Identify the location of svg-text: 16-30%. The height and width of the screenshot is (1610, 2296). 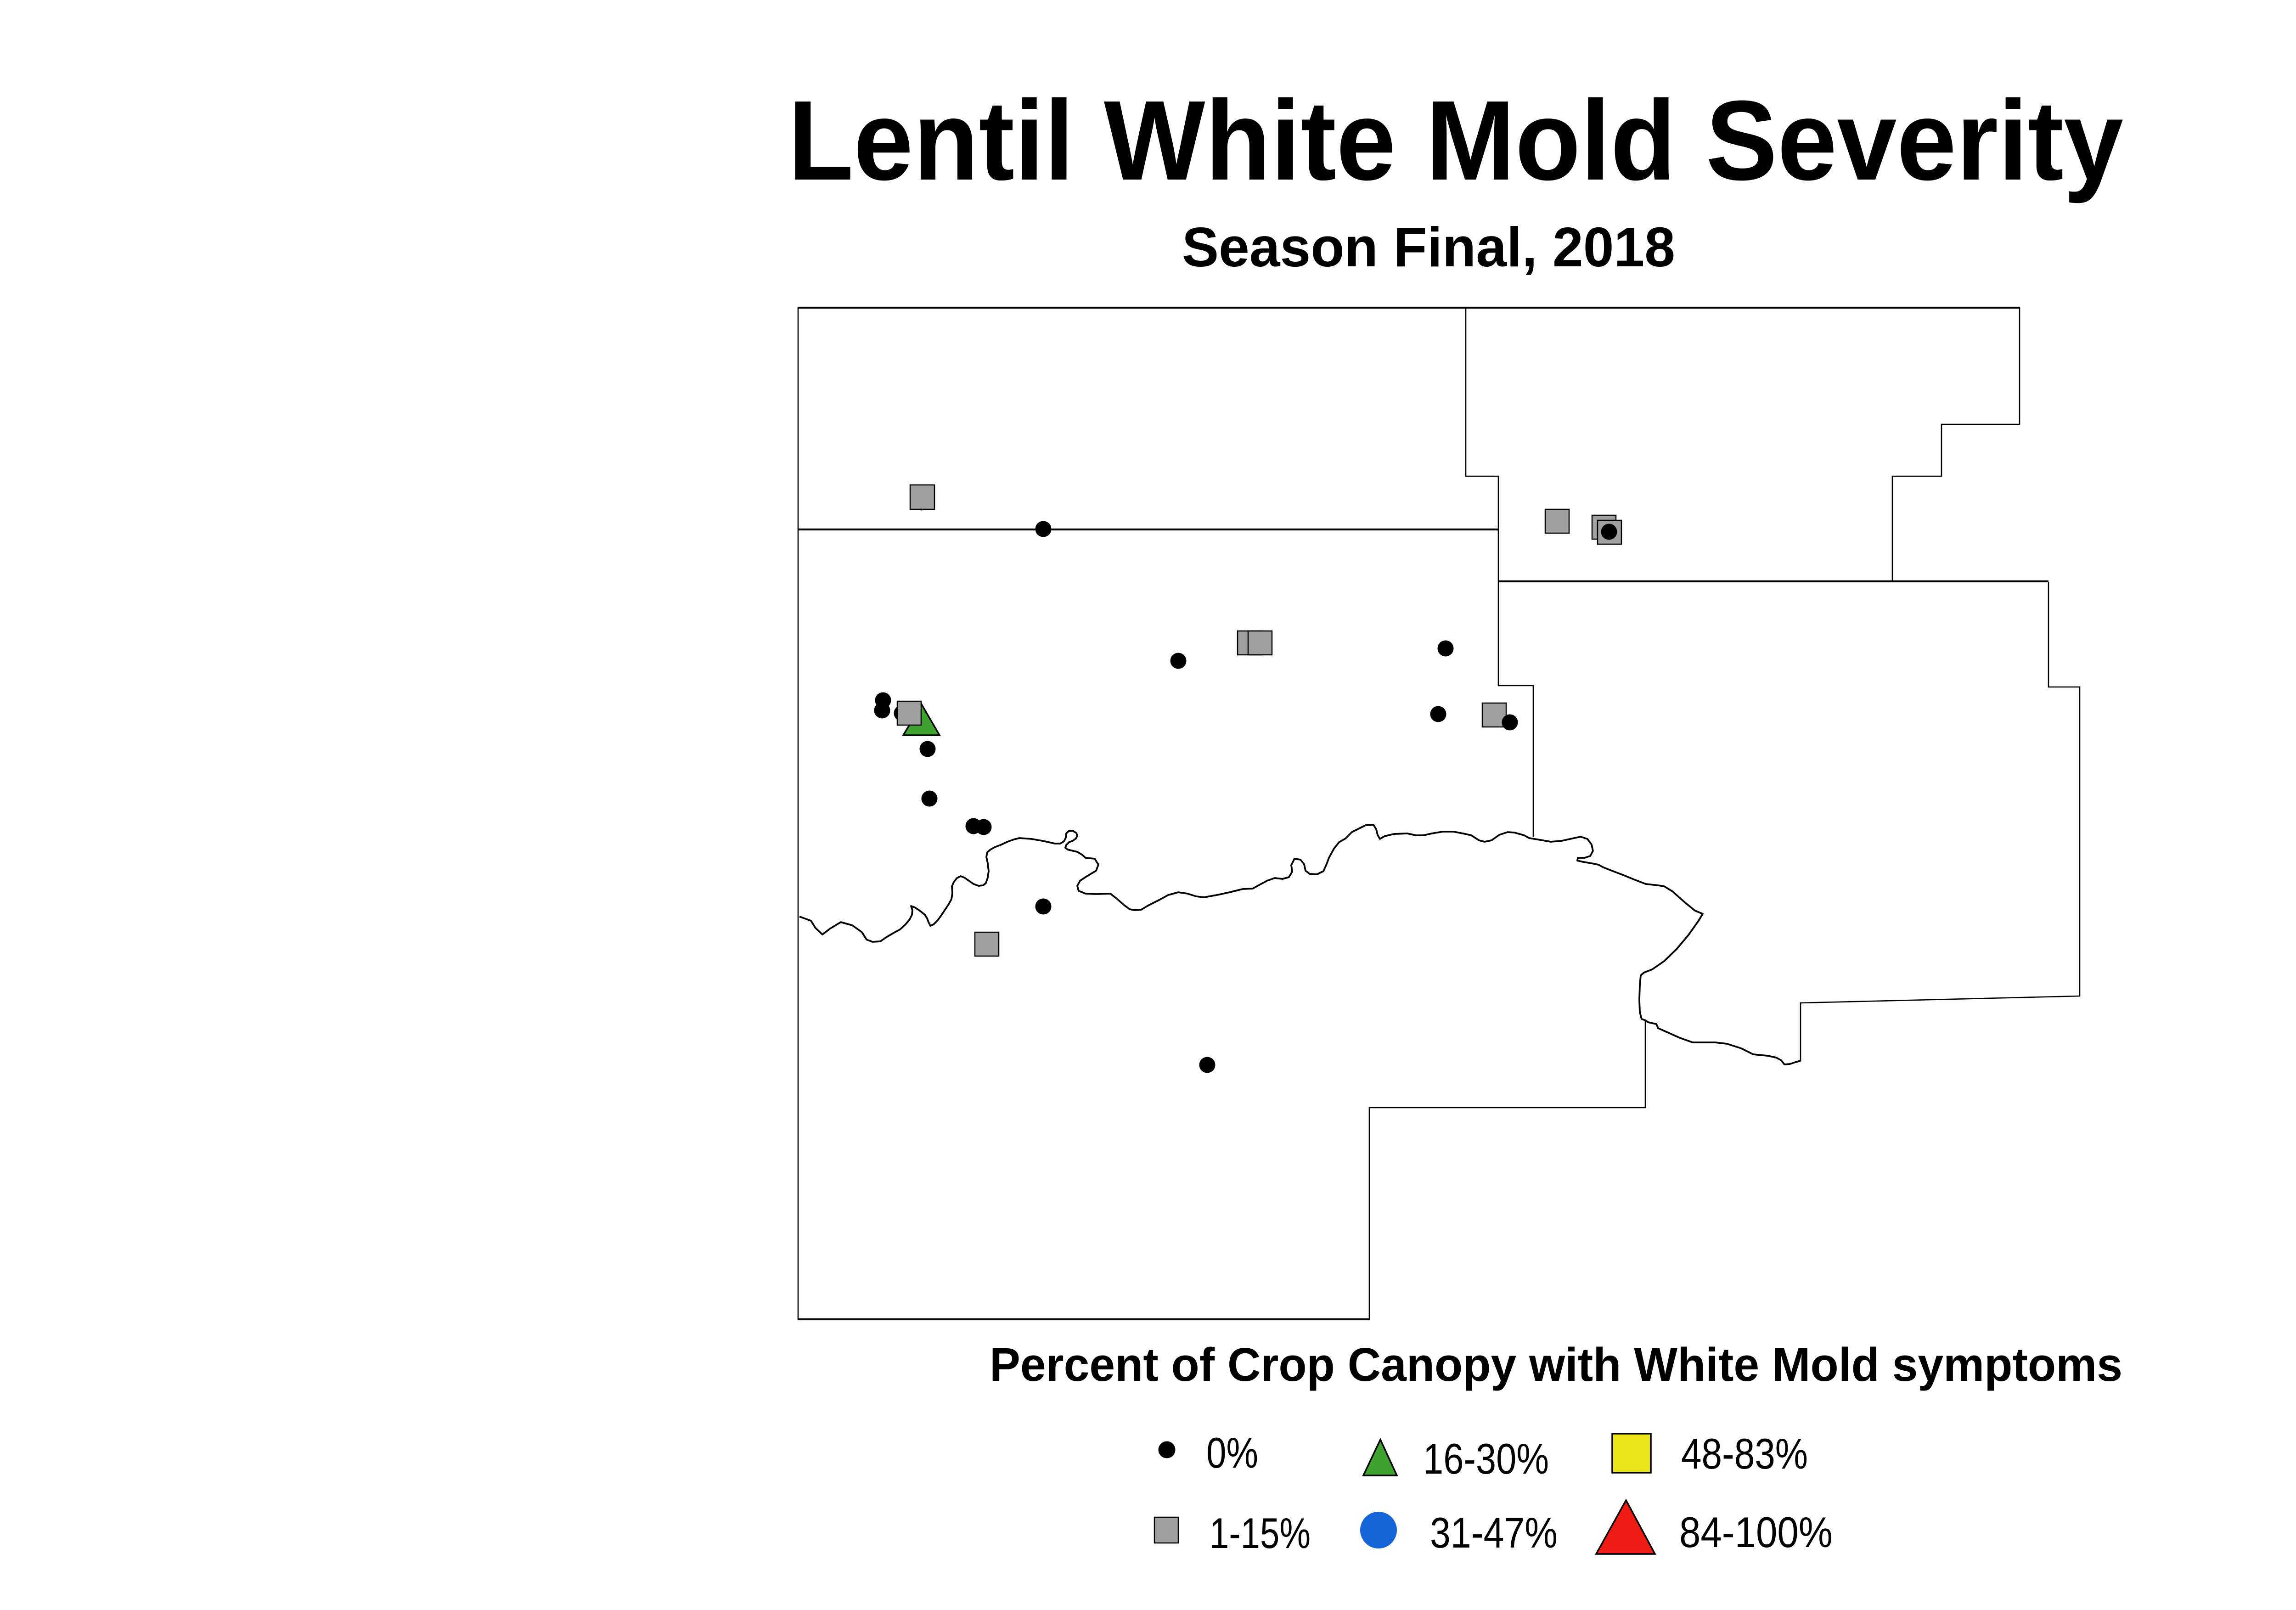
(1486, 1459).